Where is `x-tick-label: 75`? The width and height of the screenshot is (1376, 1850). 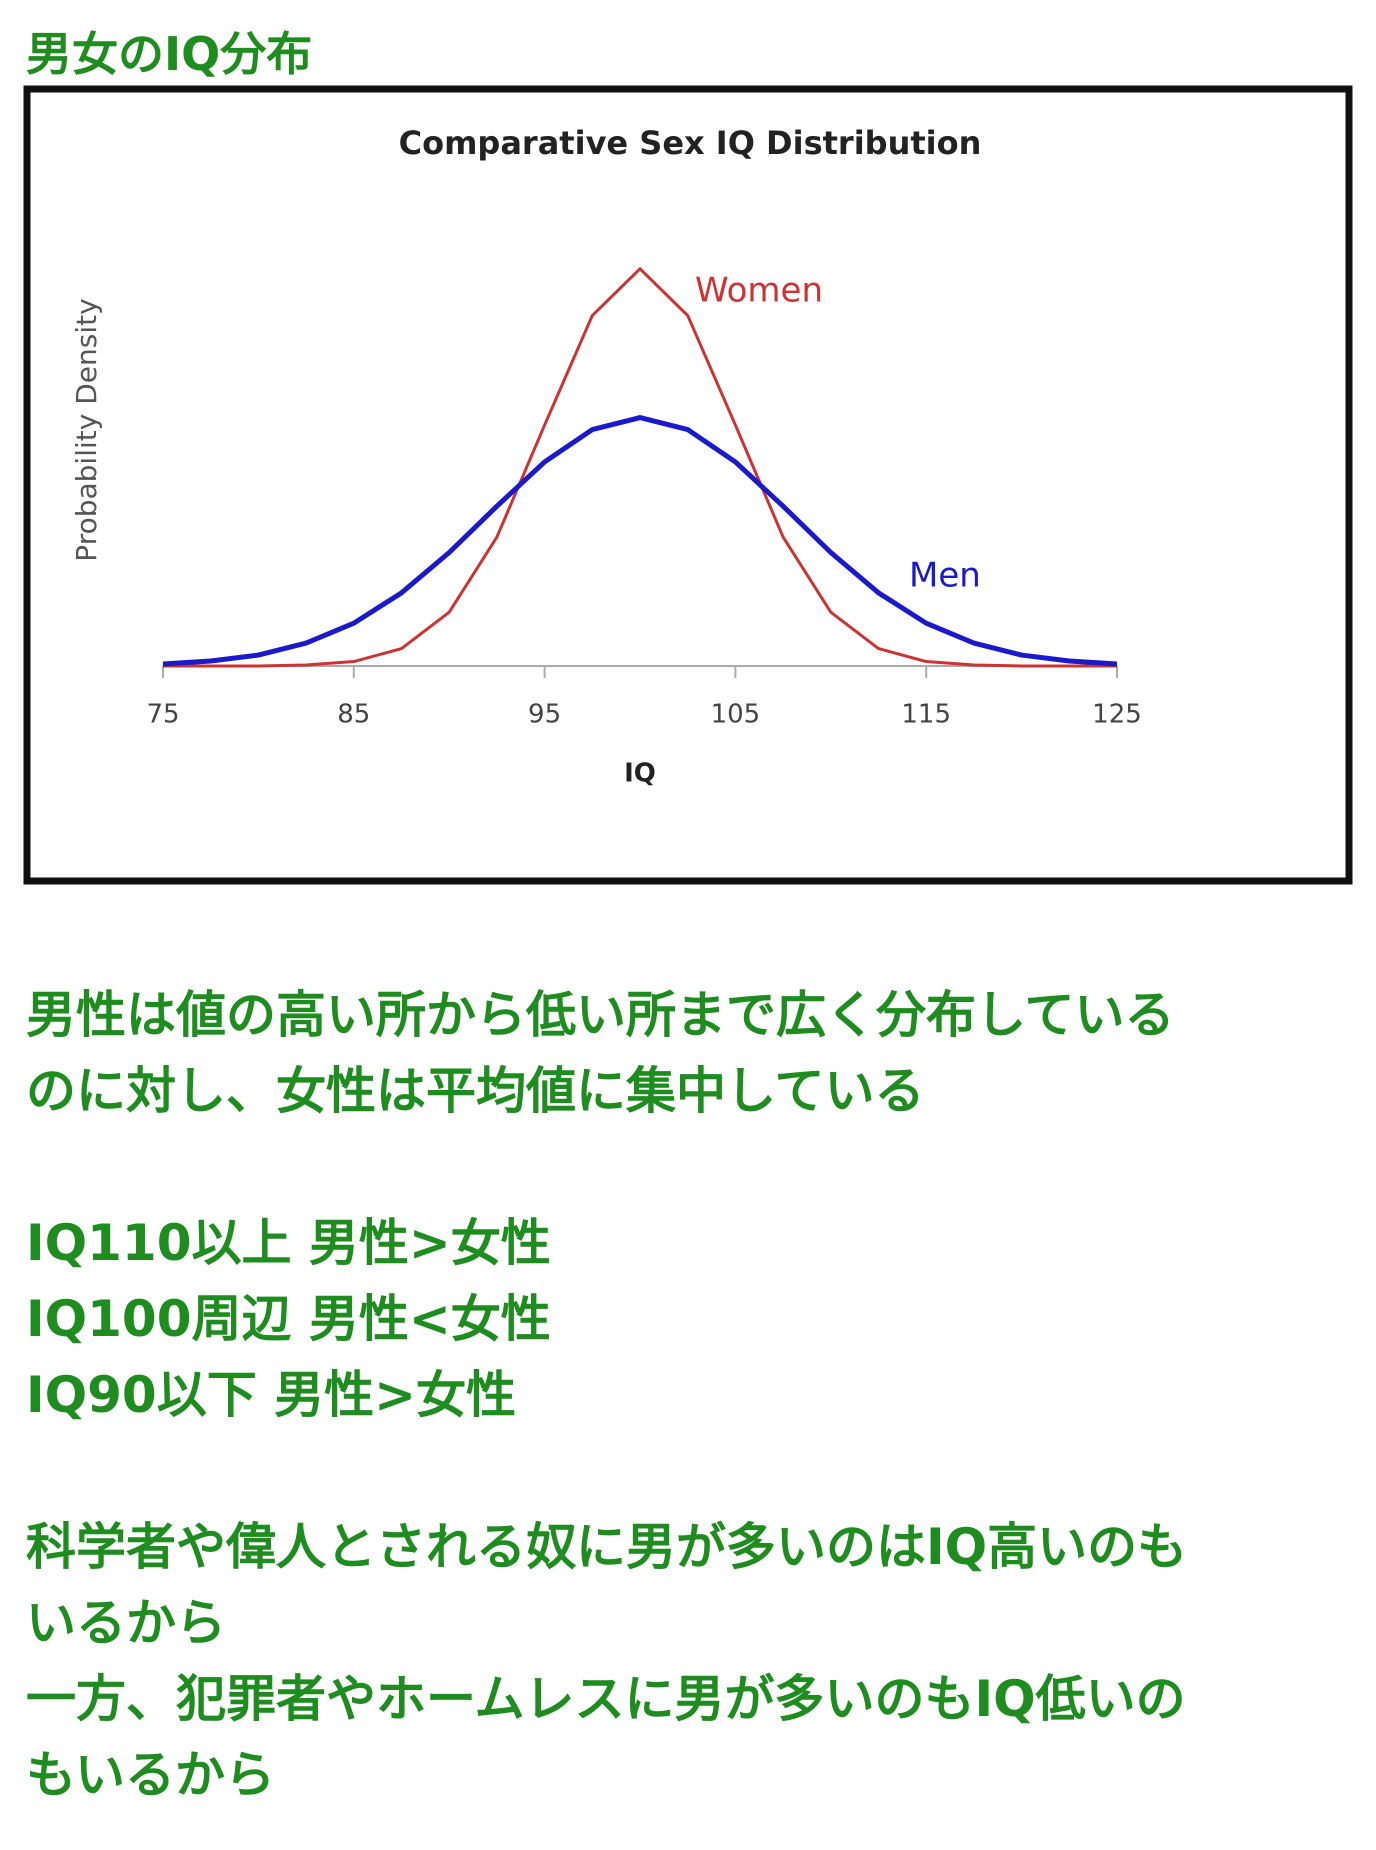 x-tick-label: 75 is located at coordinates (162, 715).